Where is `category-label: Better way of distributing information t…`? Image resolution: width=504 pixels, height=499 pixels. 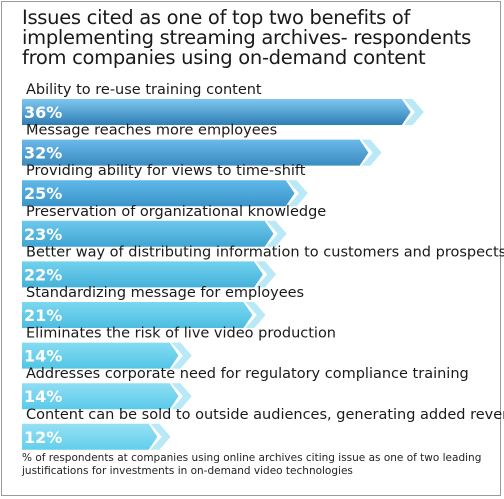 category-label: Better way of distributing information t… is located at coordinates (265, 252).